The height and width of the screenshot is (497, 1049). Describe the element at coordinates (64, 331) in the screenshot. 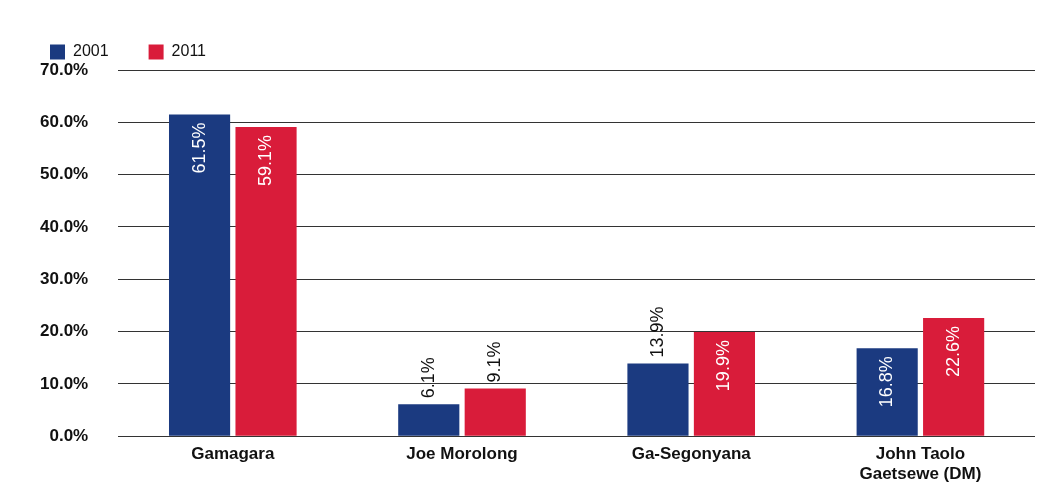

I see `y-tick-label: 20.0%` at that location.